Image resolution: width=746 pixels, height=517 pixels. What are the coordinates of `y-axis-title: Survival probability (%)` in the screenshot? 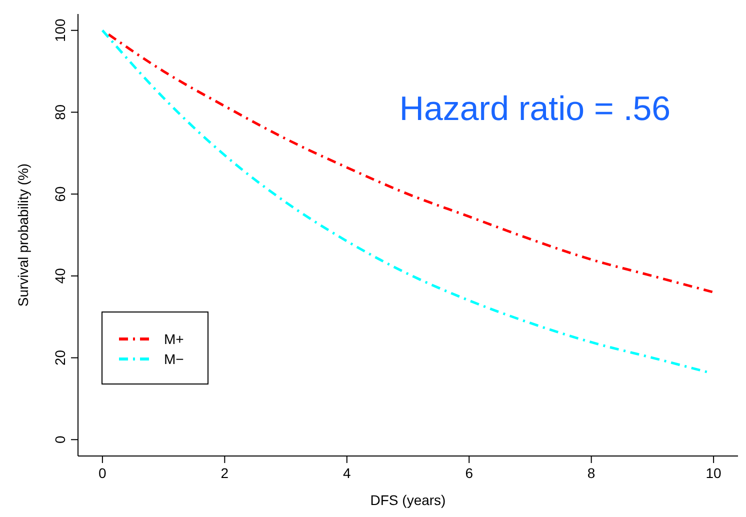 It's located at (23, 235).